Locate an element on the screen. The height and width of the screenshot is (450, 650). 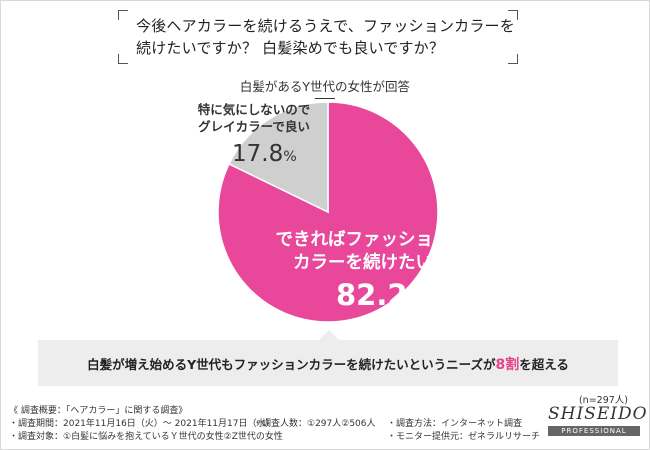
slice-label-grey-line-1: 特に気にしないので is located at coordinates (254, 109).